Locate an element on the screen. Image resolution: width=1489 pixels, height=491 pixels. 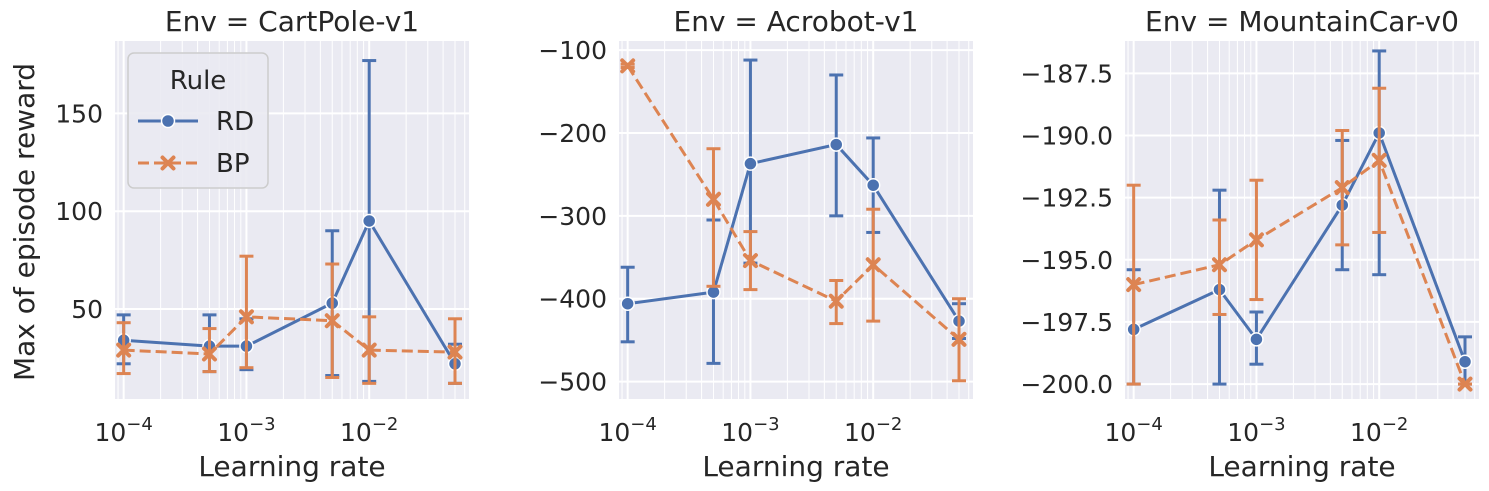
y-tick-label: −190.0 is located at coordinates (1066, 135).